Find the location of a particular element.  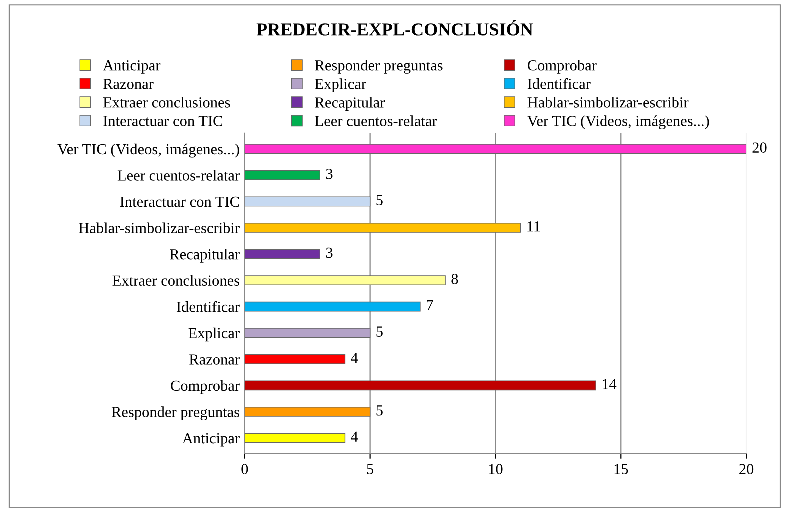

y-tick-label: Hablar-simbolizar-escribir is located at coordinates (159, 228).